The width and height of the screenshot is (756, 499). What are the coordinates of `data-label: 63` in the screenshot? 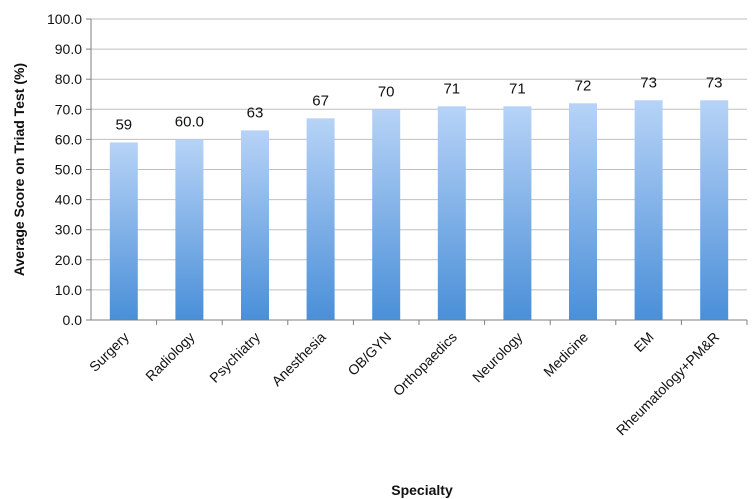 It's located at (255, 112).